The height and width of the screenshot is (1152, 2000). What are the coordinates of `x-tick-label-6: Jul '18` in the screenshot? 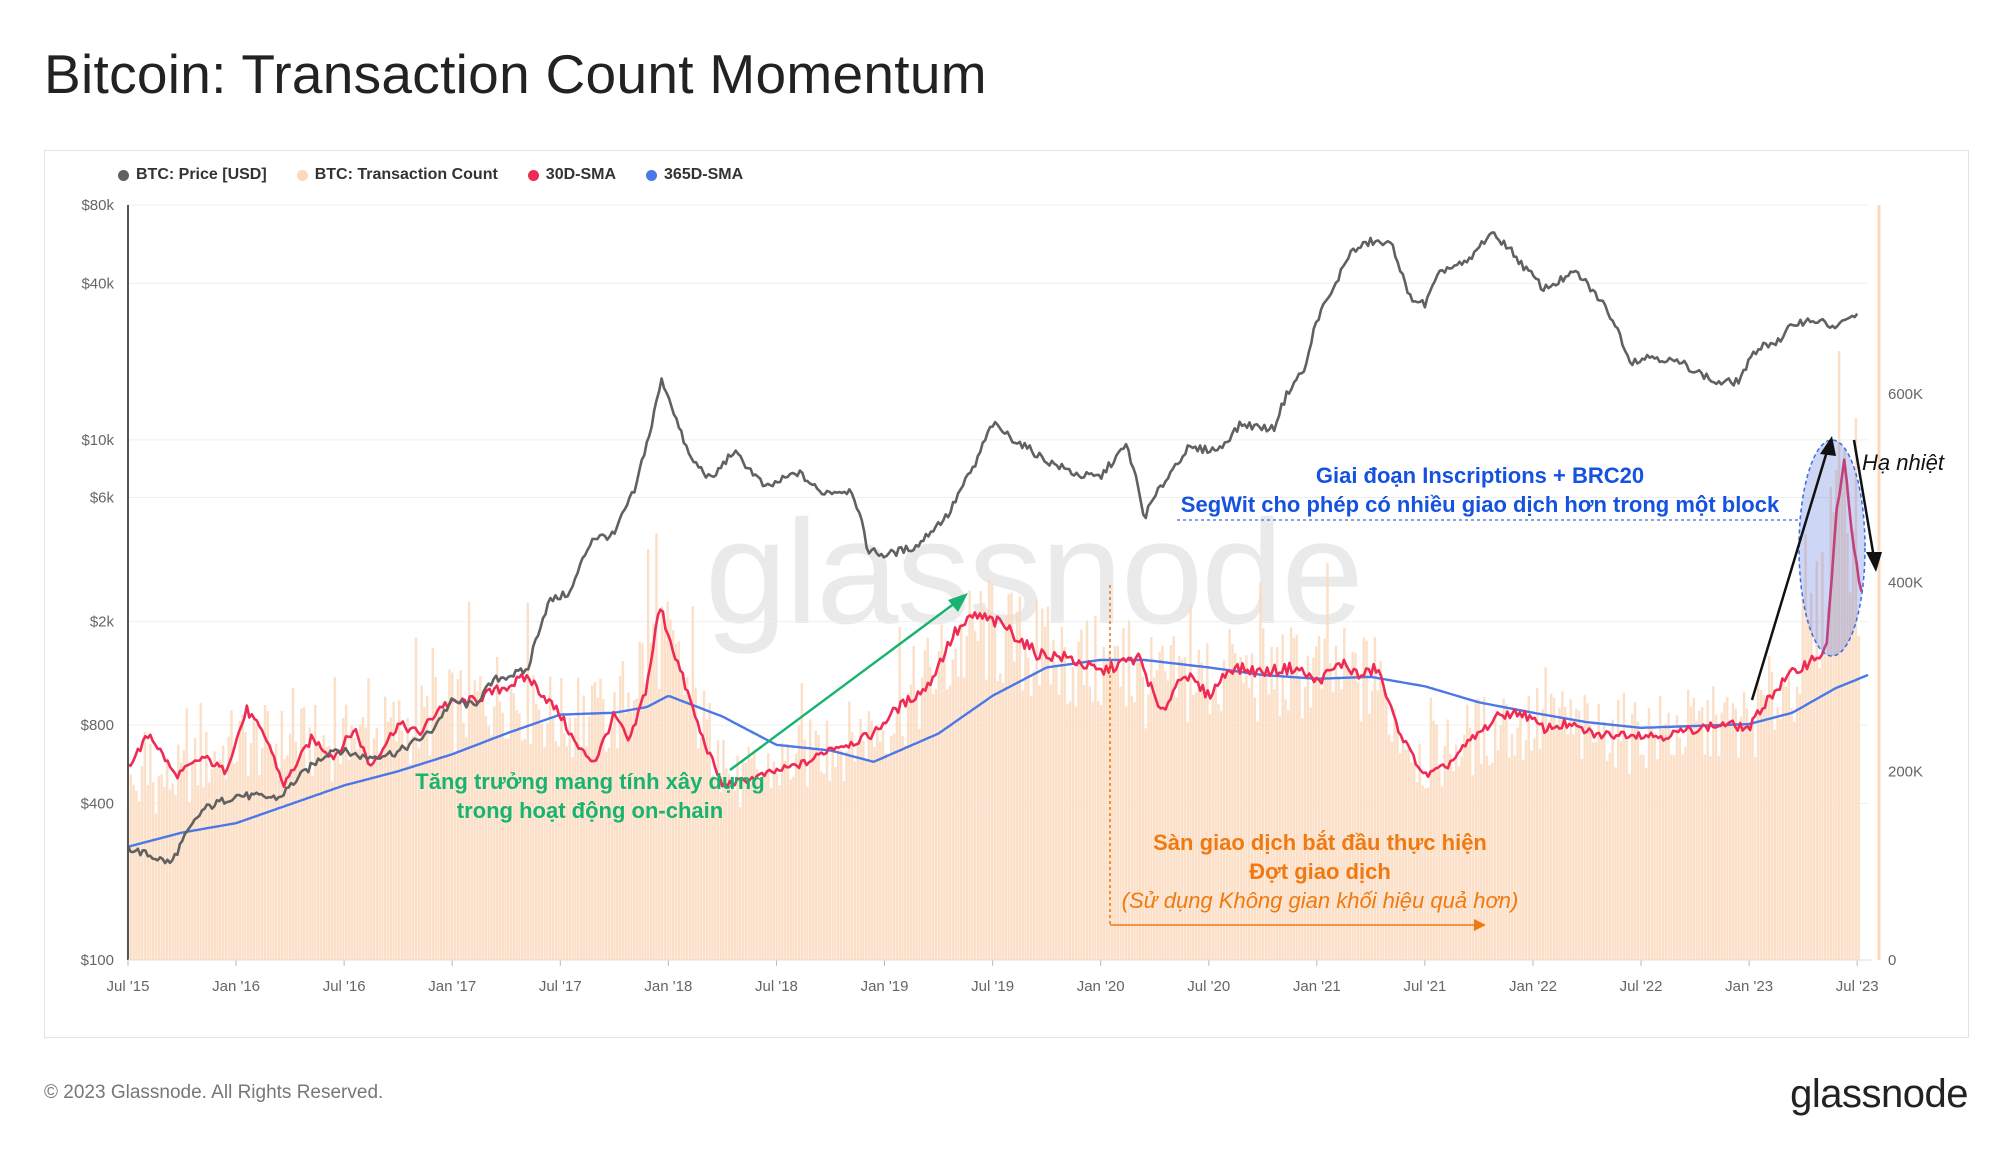 It's located at (776, 986).